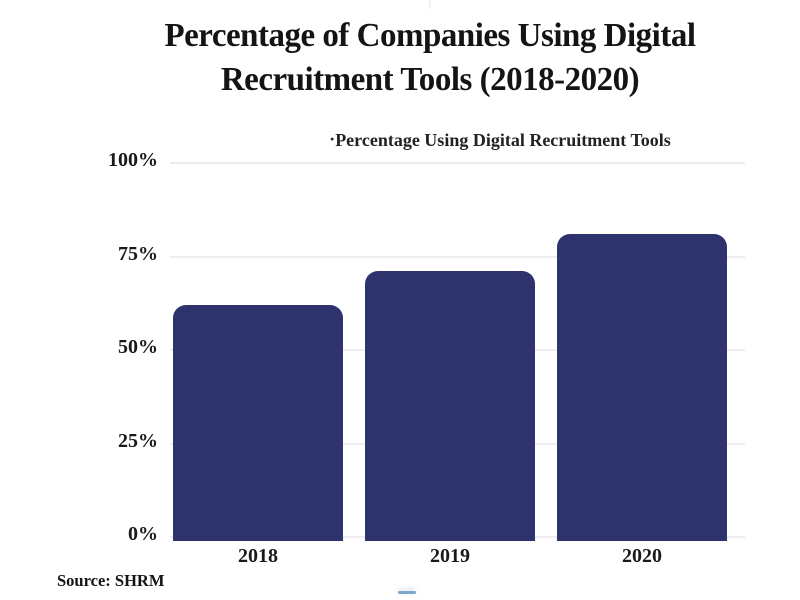 The image size is (800, 600). Describe the element at coordinates (457, 256) in the screenshot. I see `gridline-75%` at that location.